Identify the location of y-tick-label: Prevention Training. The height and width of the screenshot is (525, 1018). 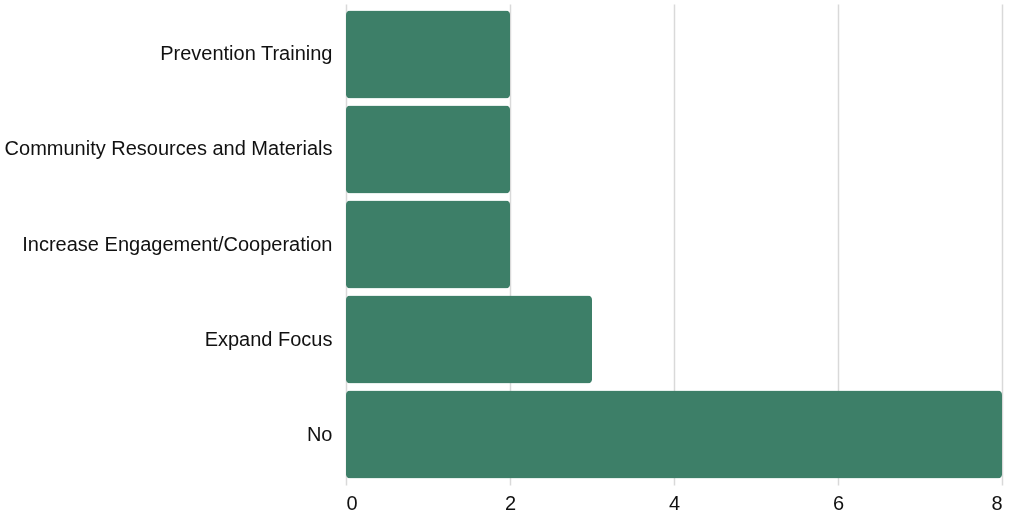
(246, 53).